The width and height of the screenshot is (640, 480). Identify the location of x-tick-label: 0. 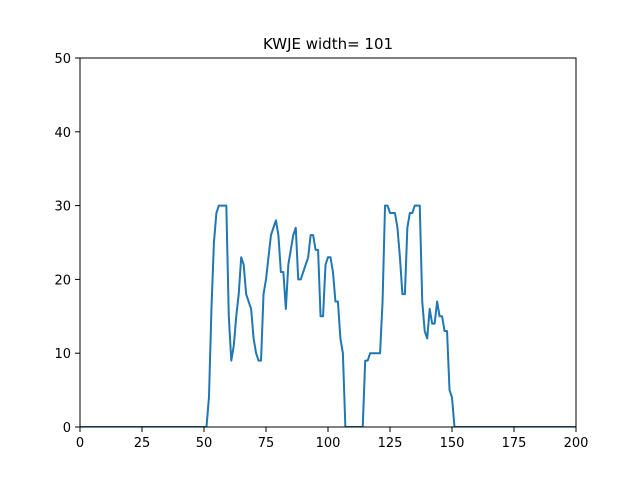
(80, 443).